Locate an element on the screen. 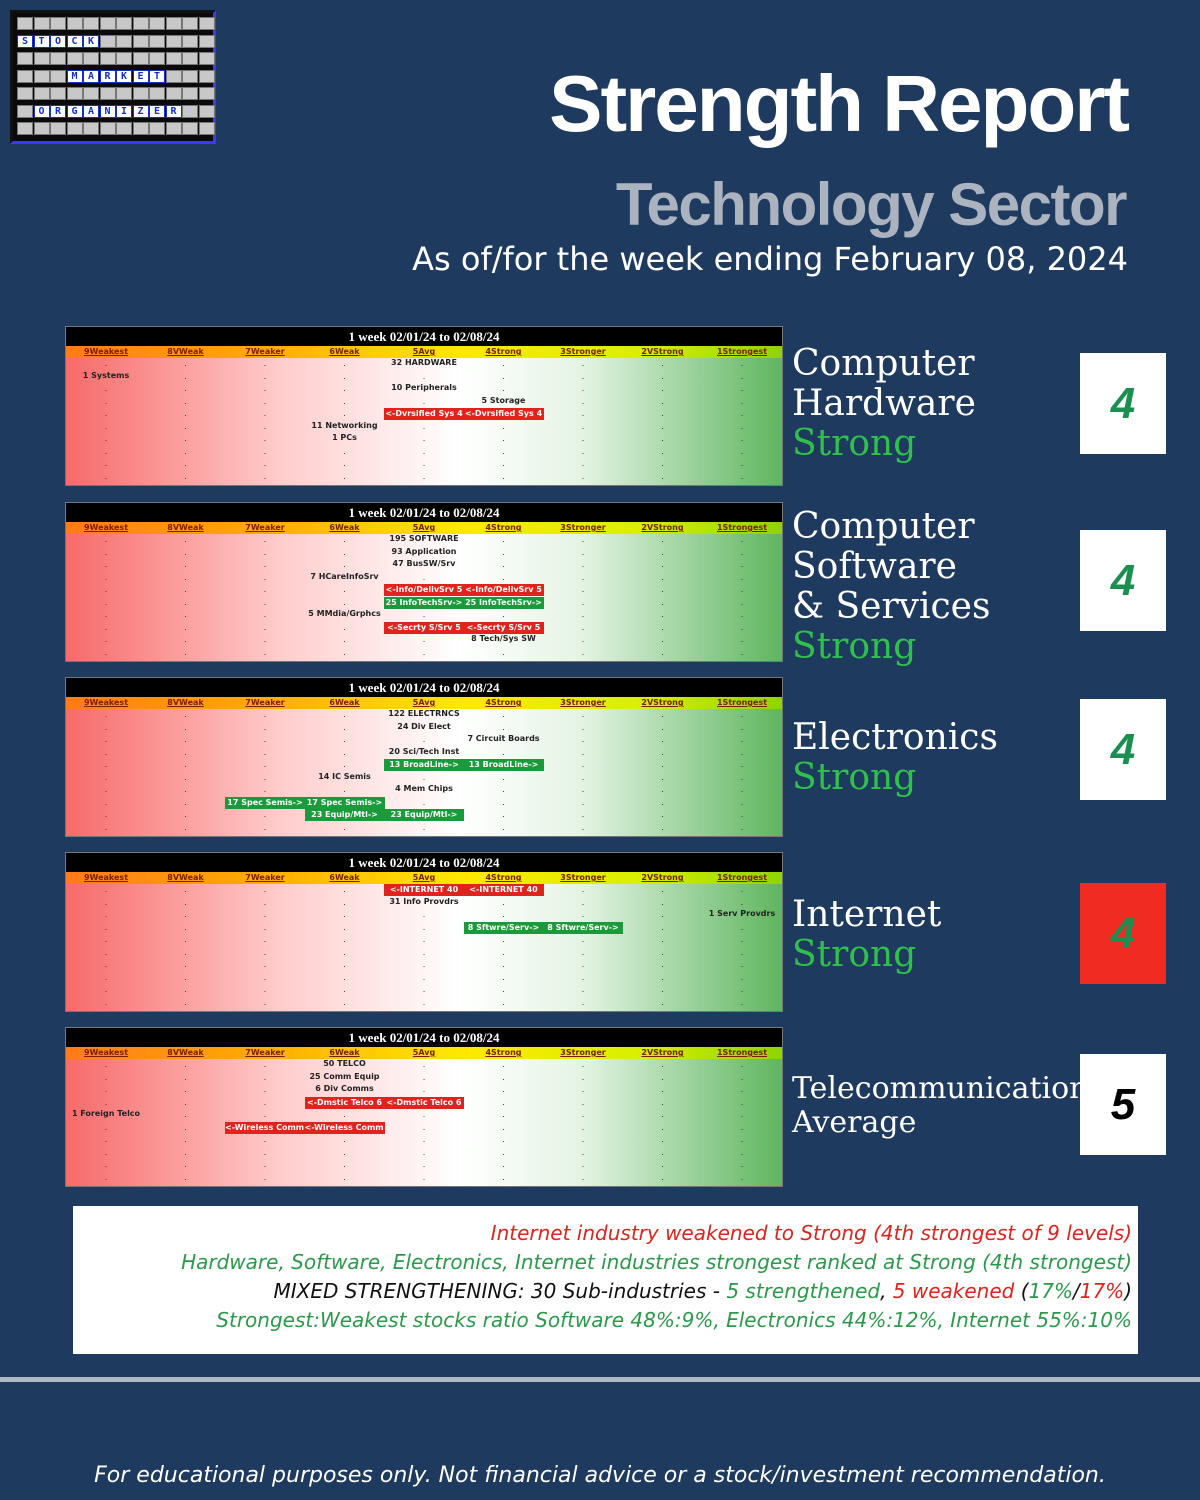  sub-industry-label: 195 SOFTWARE is located at coordinates (424, 538).